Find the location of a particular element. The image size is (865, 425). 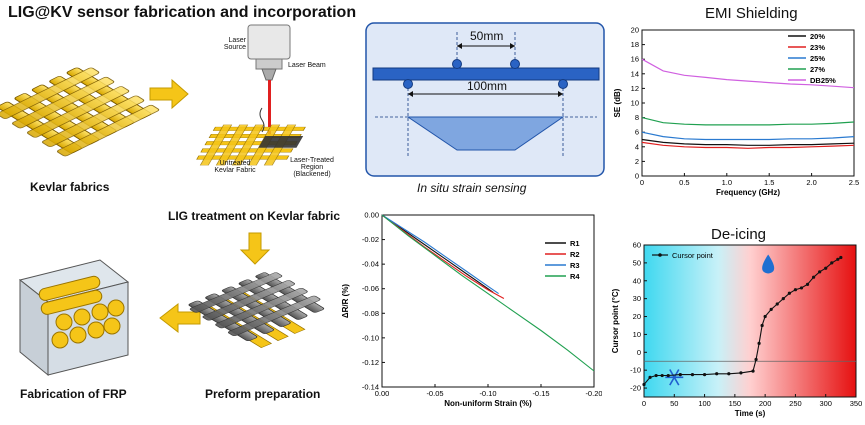

y-tick-label: 0 is located at coordinates (637, 176).